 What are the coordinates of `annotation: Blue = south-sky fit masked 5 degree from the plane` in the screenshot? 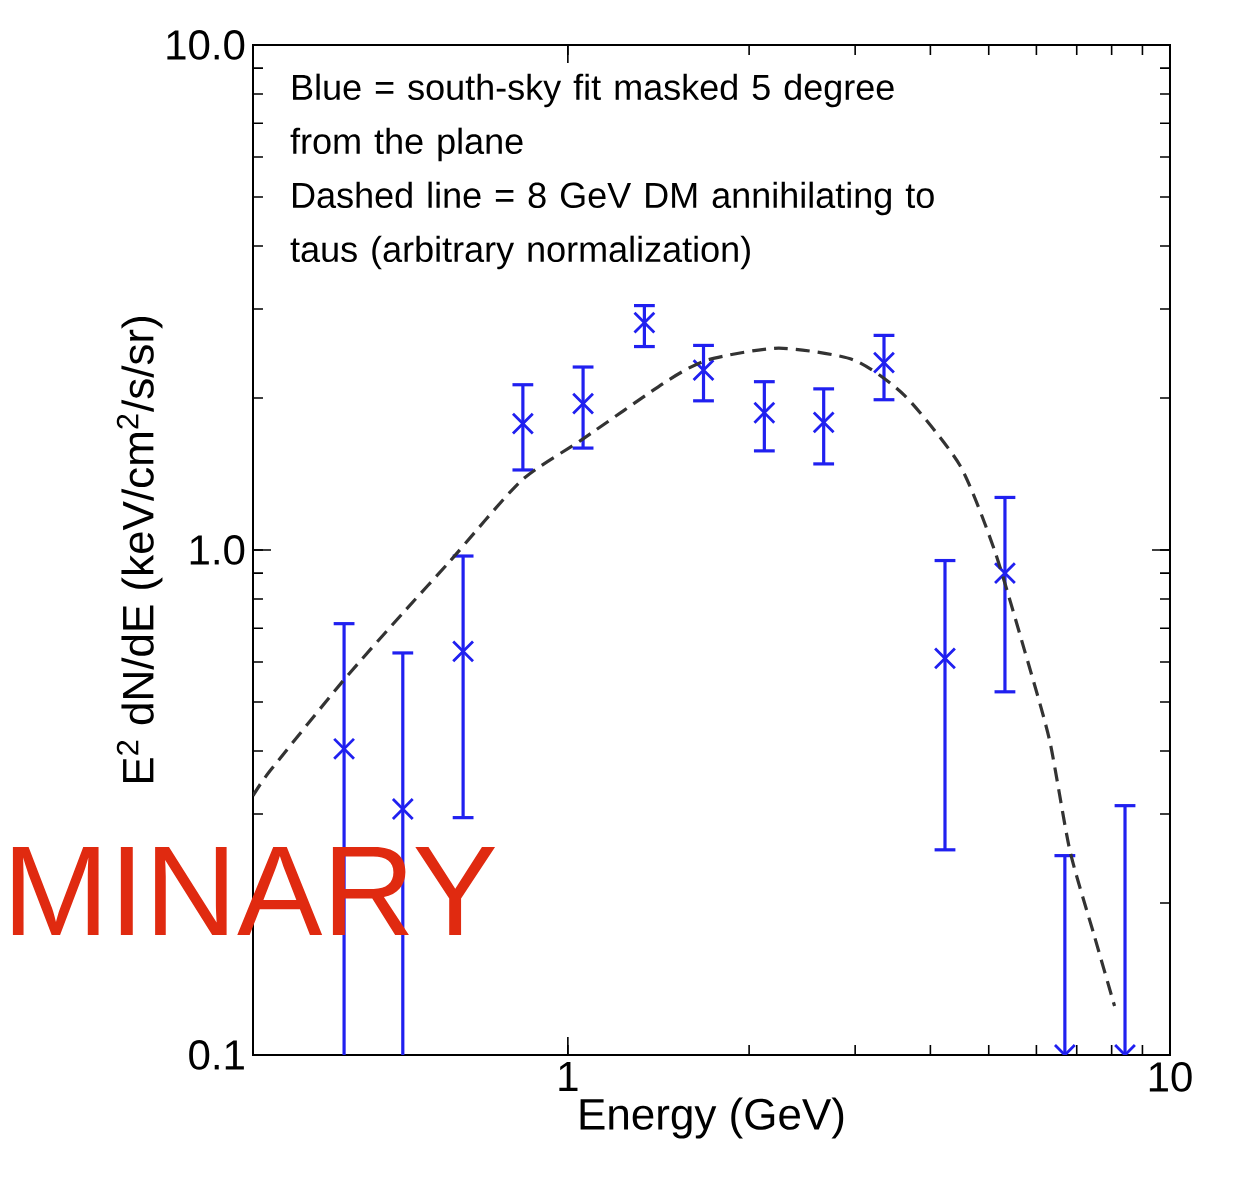 It's located at (592, 117).